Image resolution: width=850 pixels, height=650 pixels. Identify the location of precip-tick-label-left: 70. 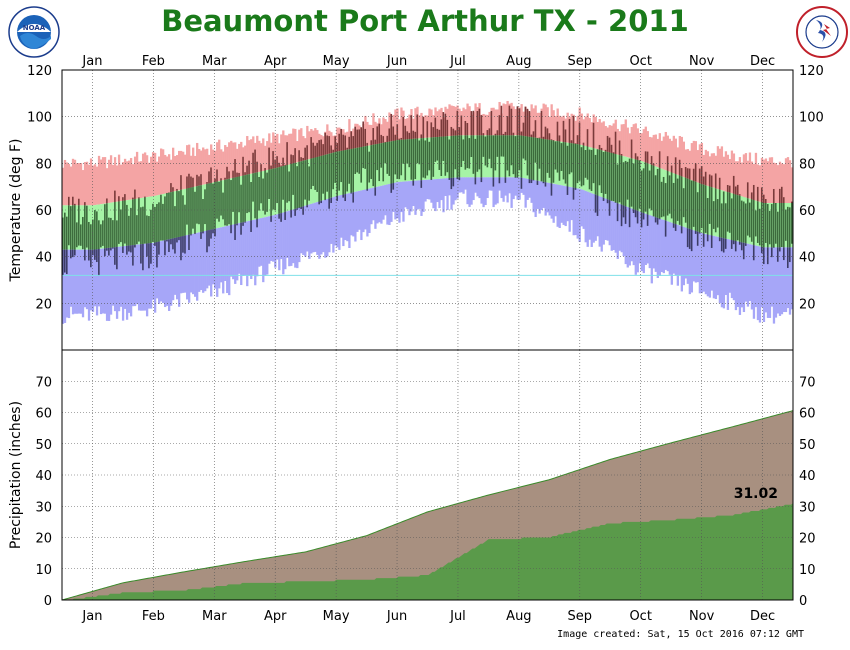
(43, 382).